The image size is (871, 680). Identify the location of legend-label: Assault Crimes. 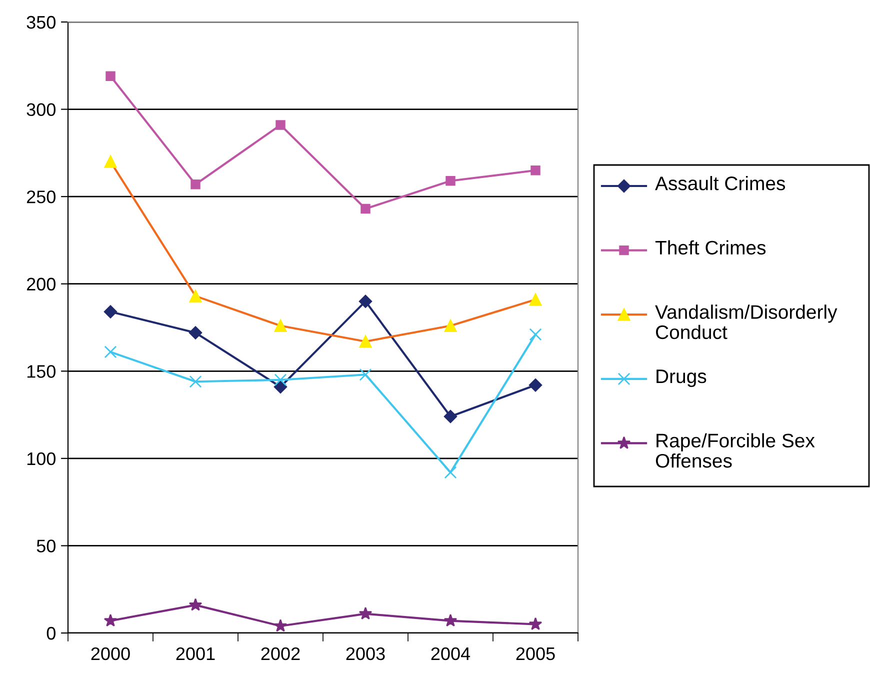
(720, 183).